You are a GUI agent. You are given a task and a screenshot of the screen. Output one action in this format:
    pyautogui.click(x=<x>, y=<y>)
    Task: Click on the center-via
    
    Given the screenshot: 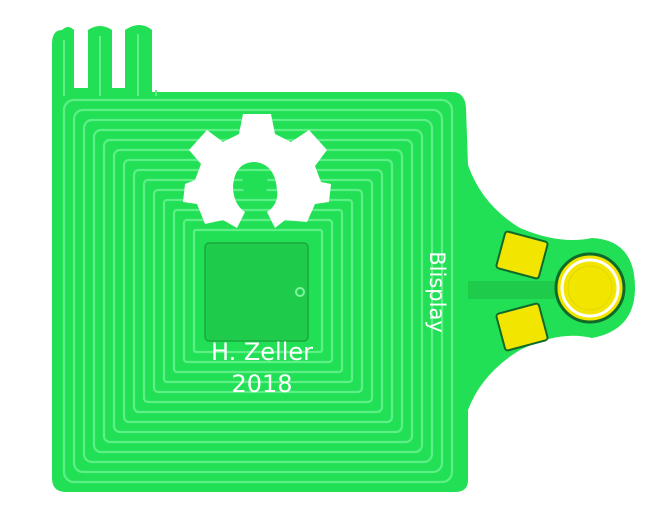 What is the action you would take?
    pyautogui.click(x=300, y=292)
    